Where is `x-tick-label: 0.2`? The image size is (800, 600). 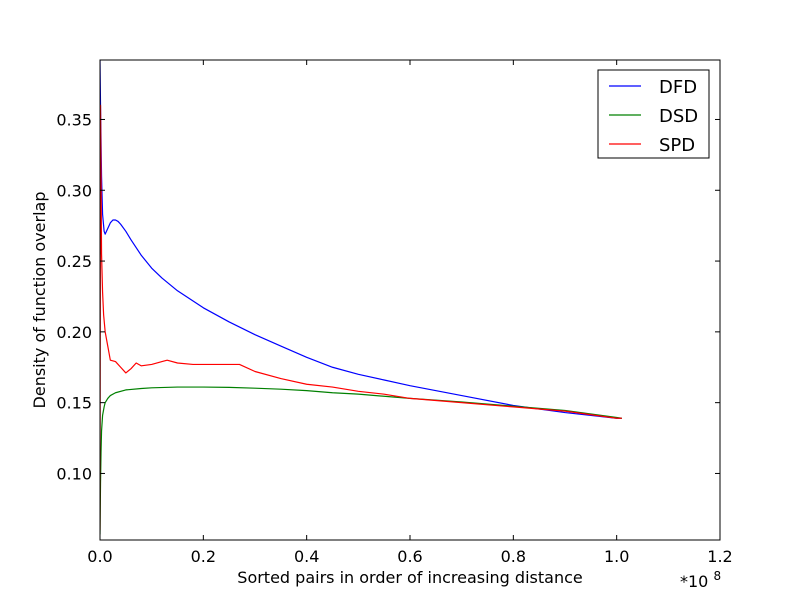
x-tick-label: 0.2 is located at coordinates (203, 556).